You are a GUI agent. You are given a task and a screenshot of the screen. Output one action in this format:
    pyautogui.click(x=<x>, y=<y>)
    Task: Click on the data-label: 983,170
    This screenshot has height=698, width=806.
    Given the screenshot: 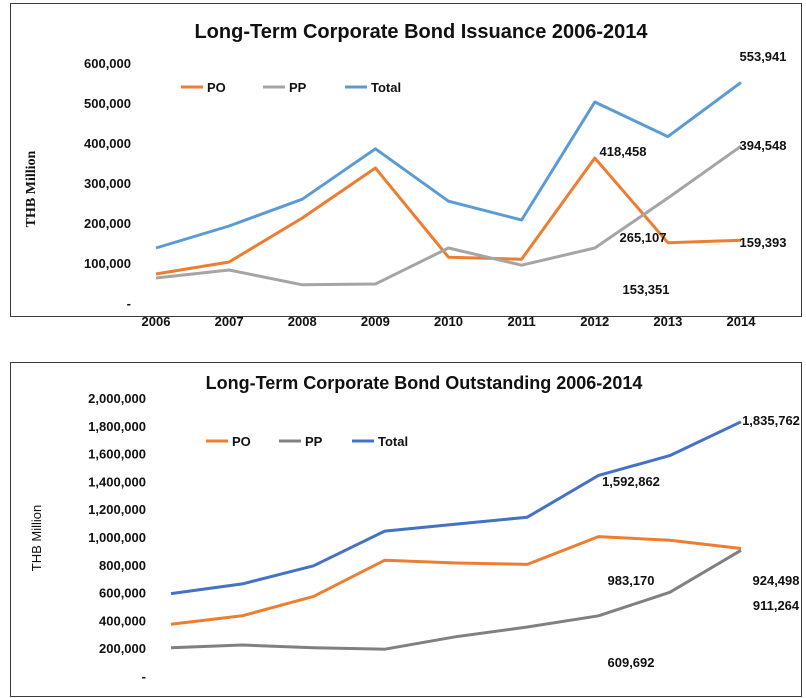 What is the action you would take?
    pyautogui.click(x=631, y=580)
    